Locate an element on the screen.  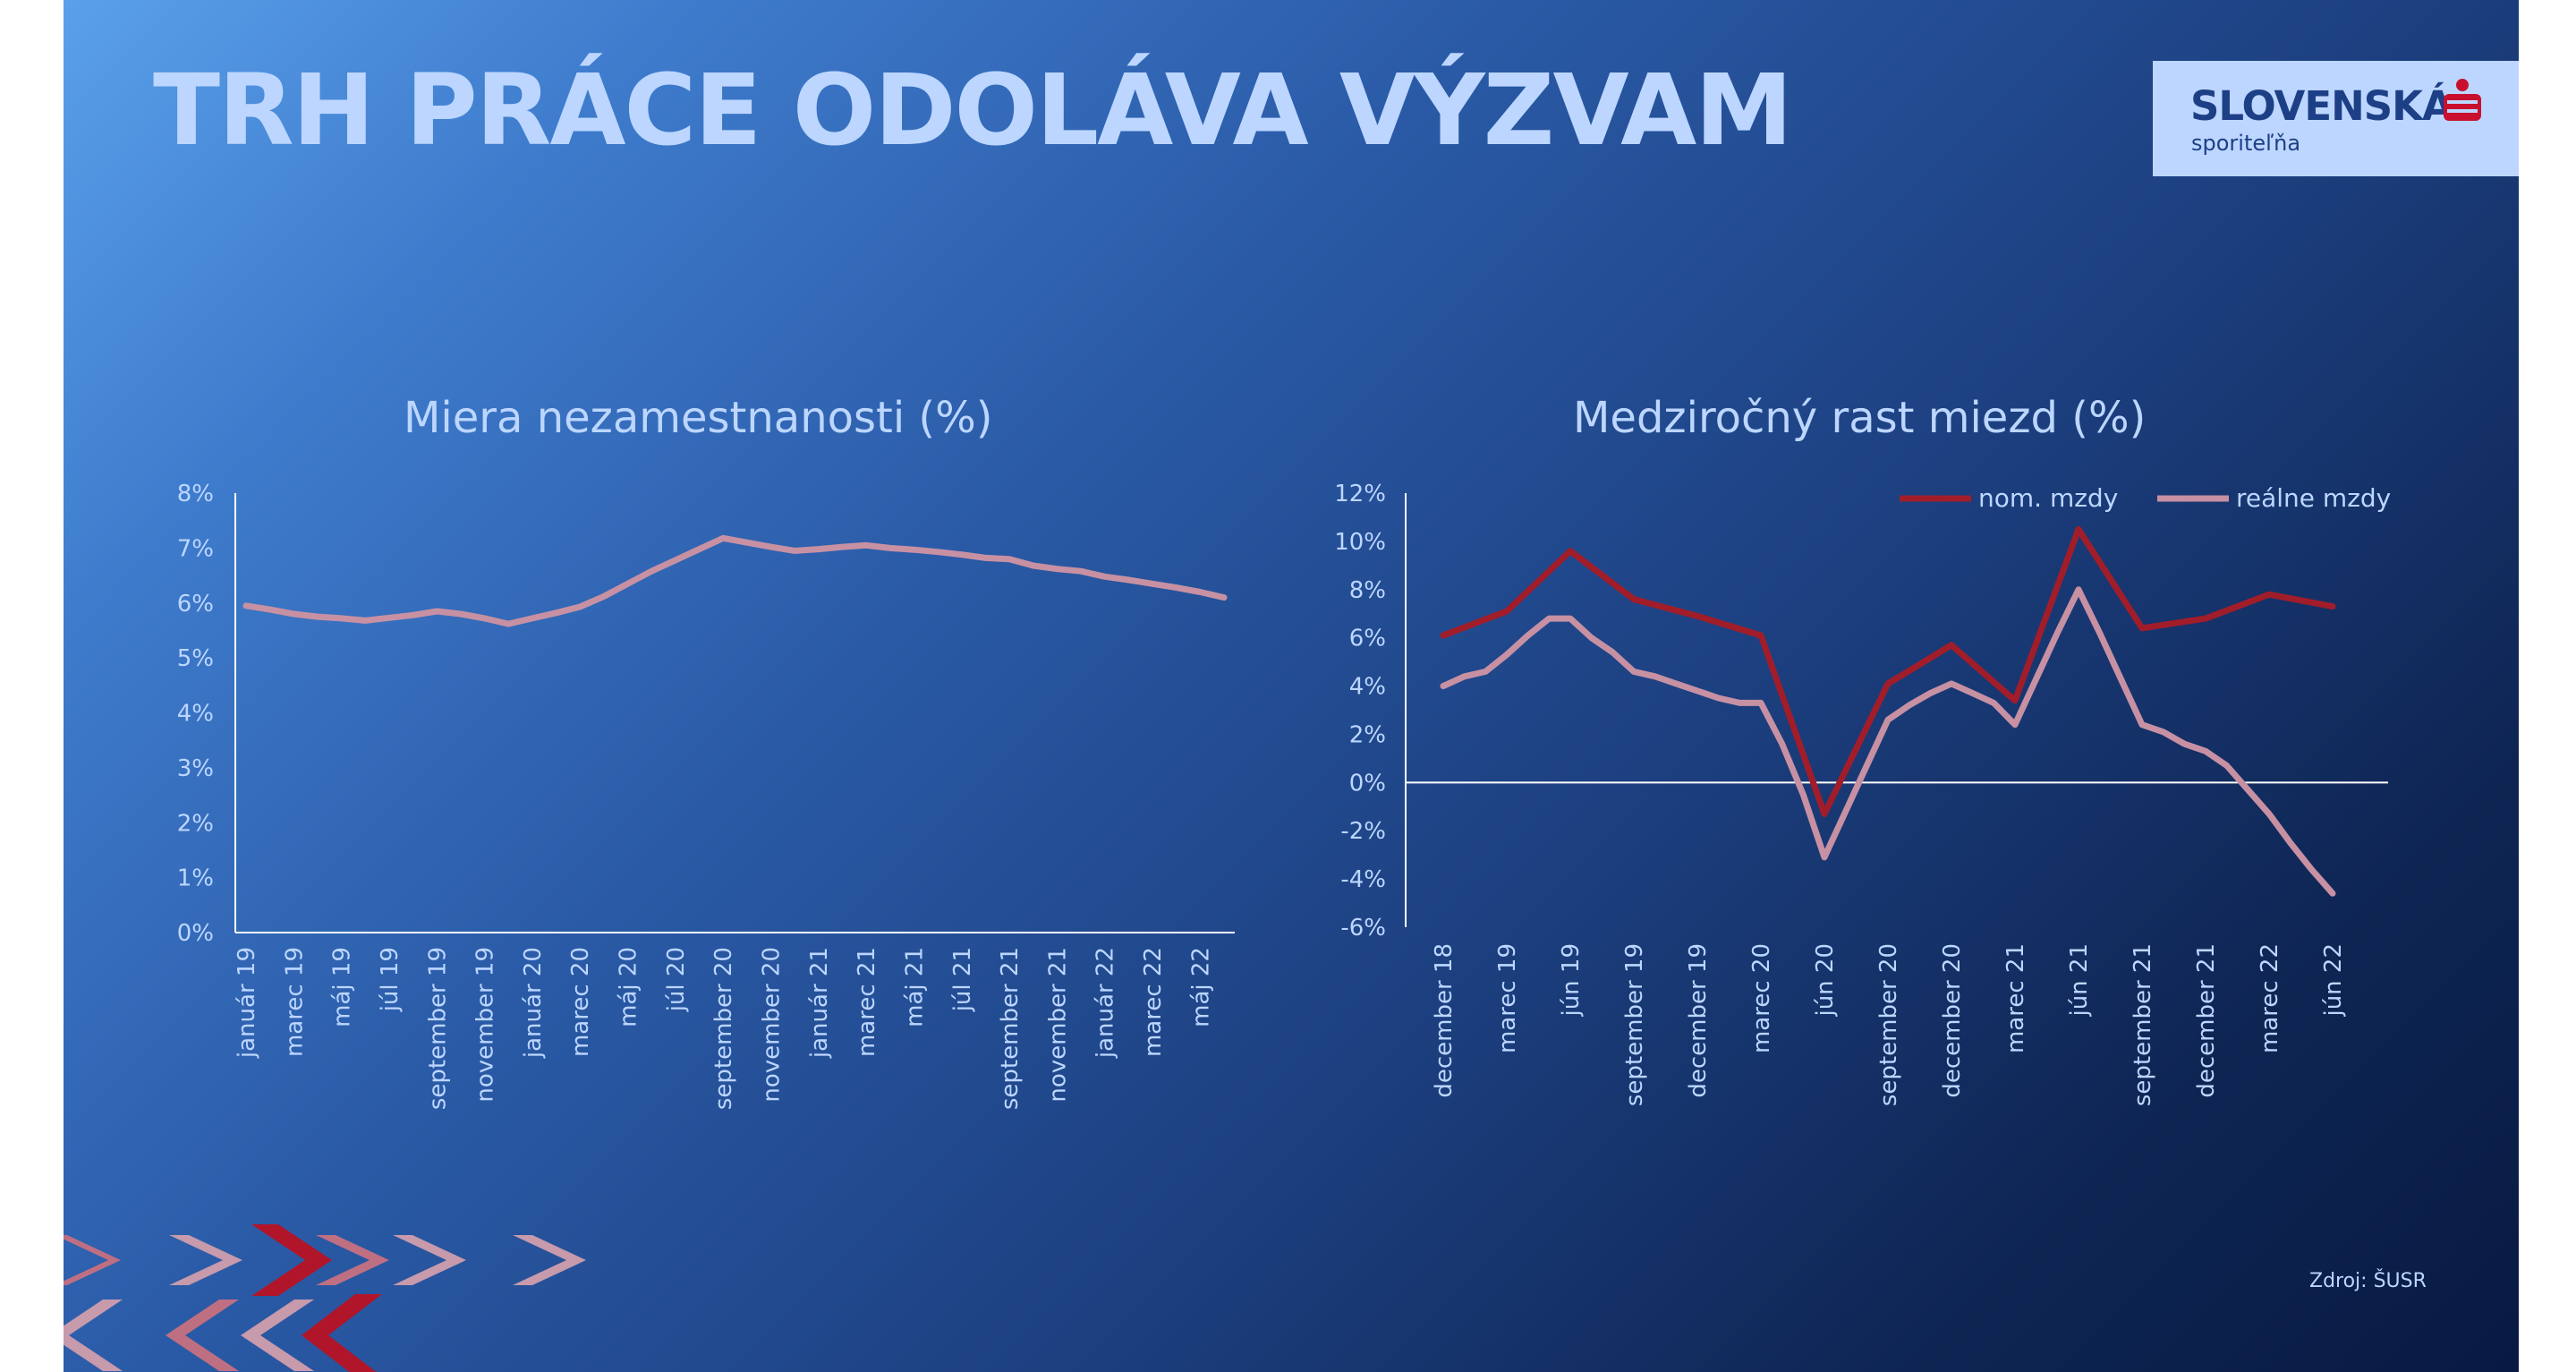
x-tick-label: september 19 is located at coordinates (1634, 1024).